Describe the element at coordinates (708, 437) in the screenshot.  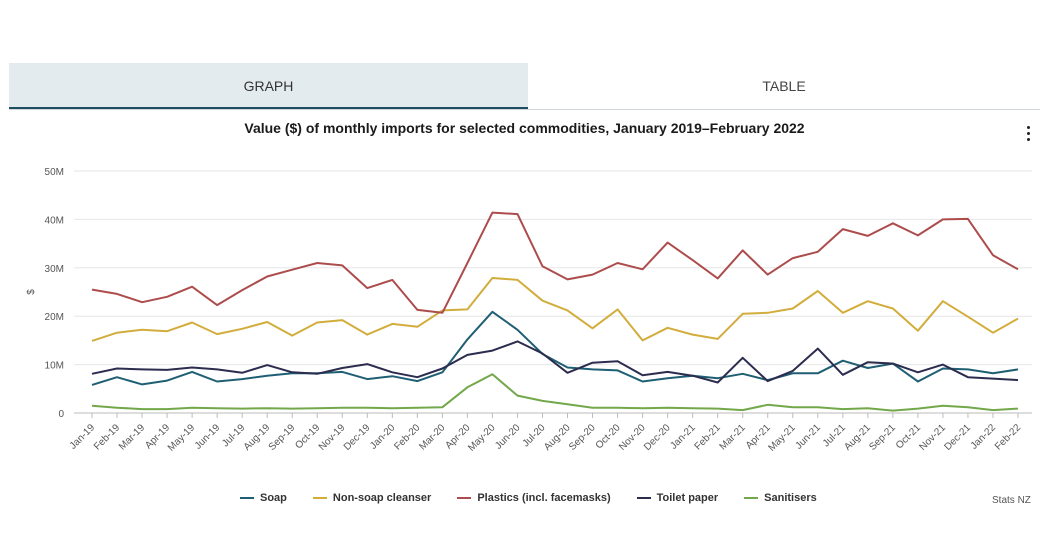
I see `x-tick-label: Feb-21` at that location.